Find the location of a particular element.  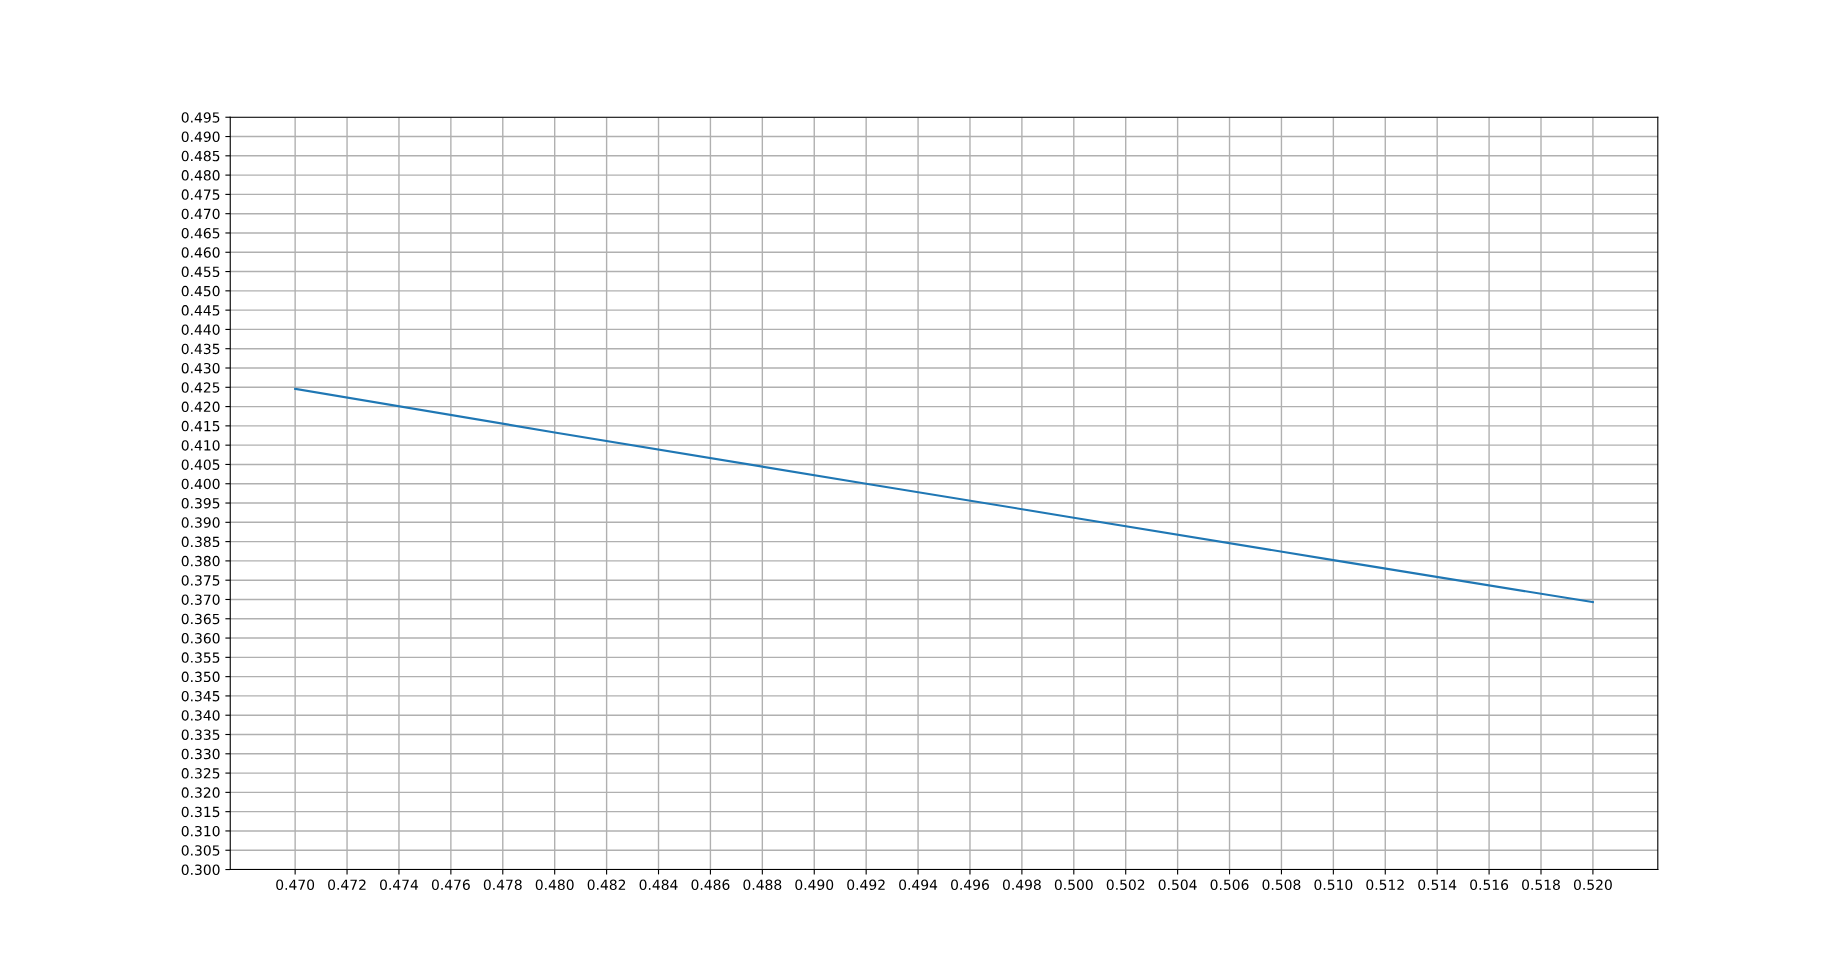

y-tick-label: 0.435 is located at coordinates (200, 349).